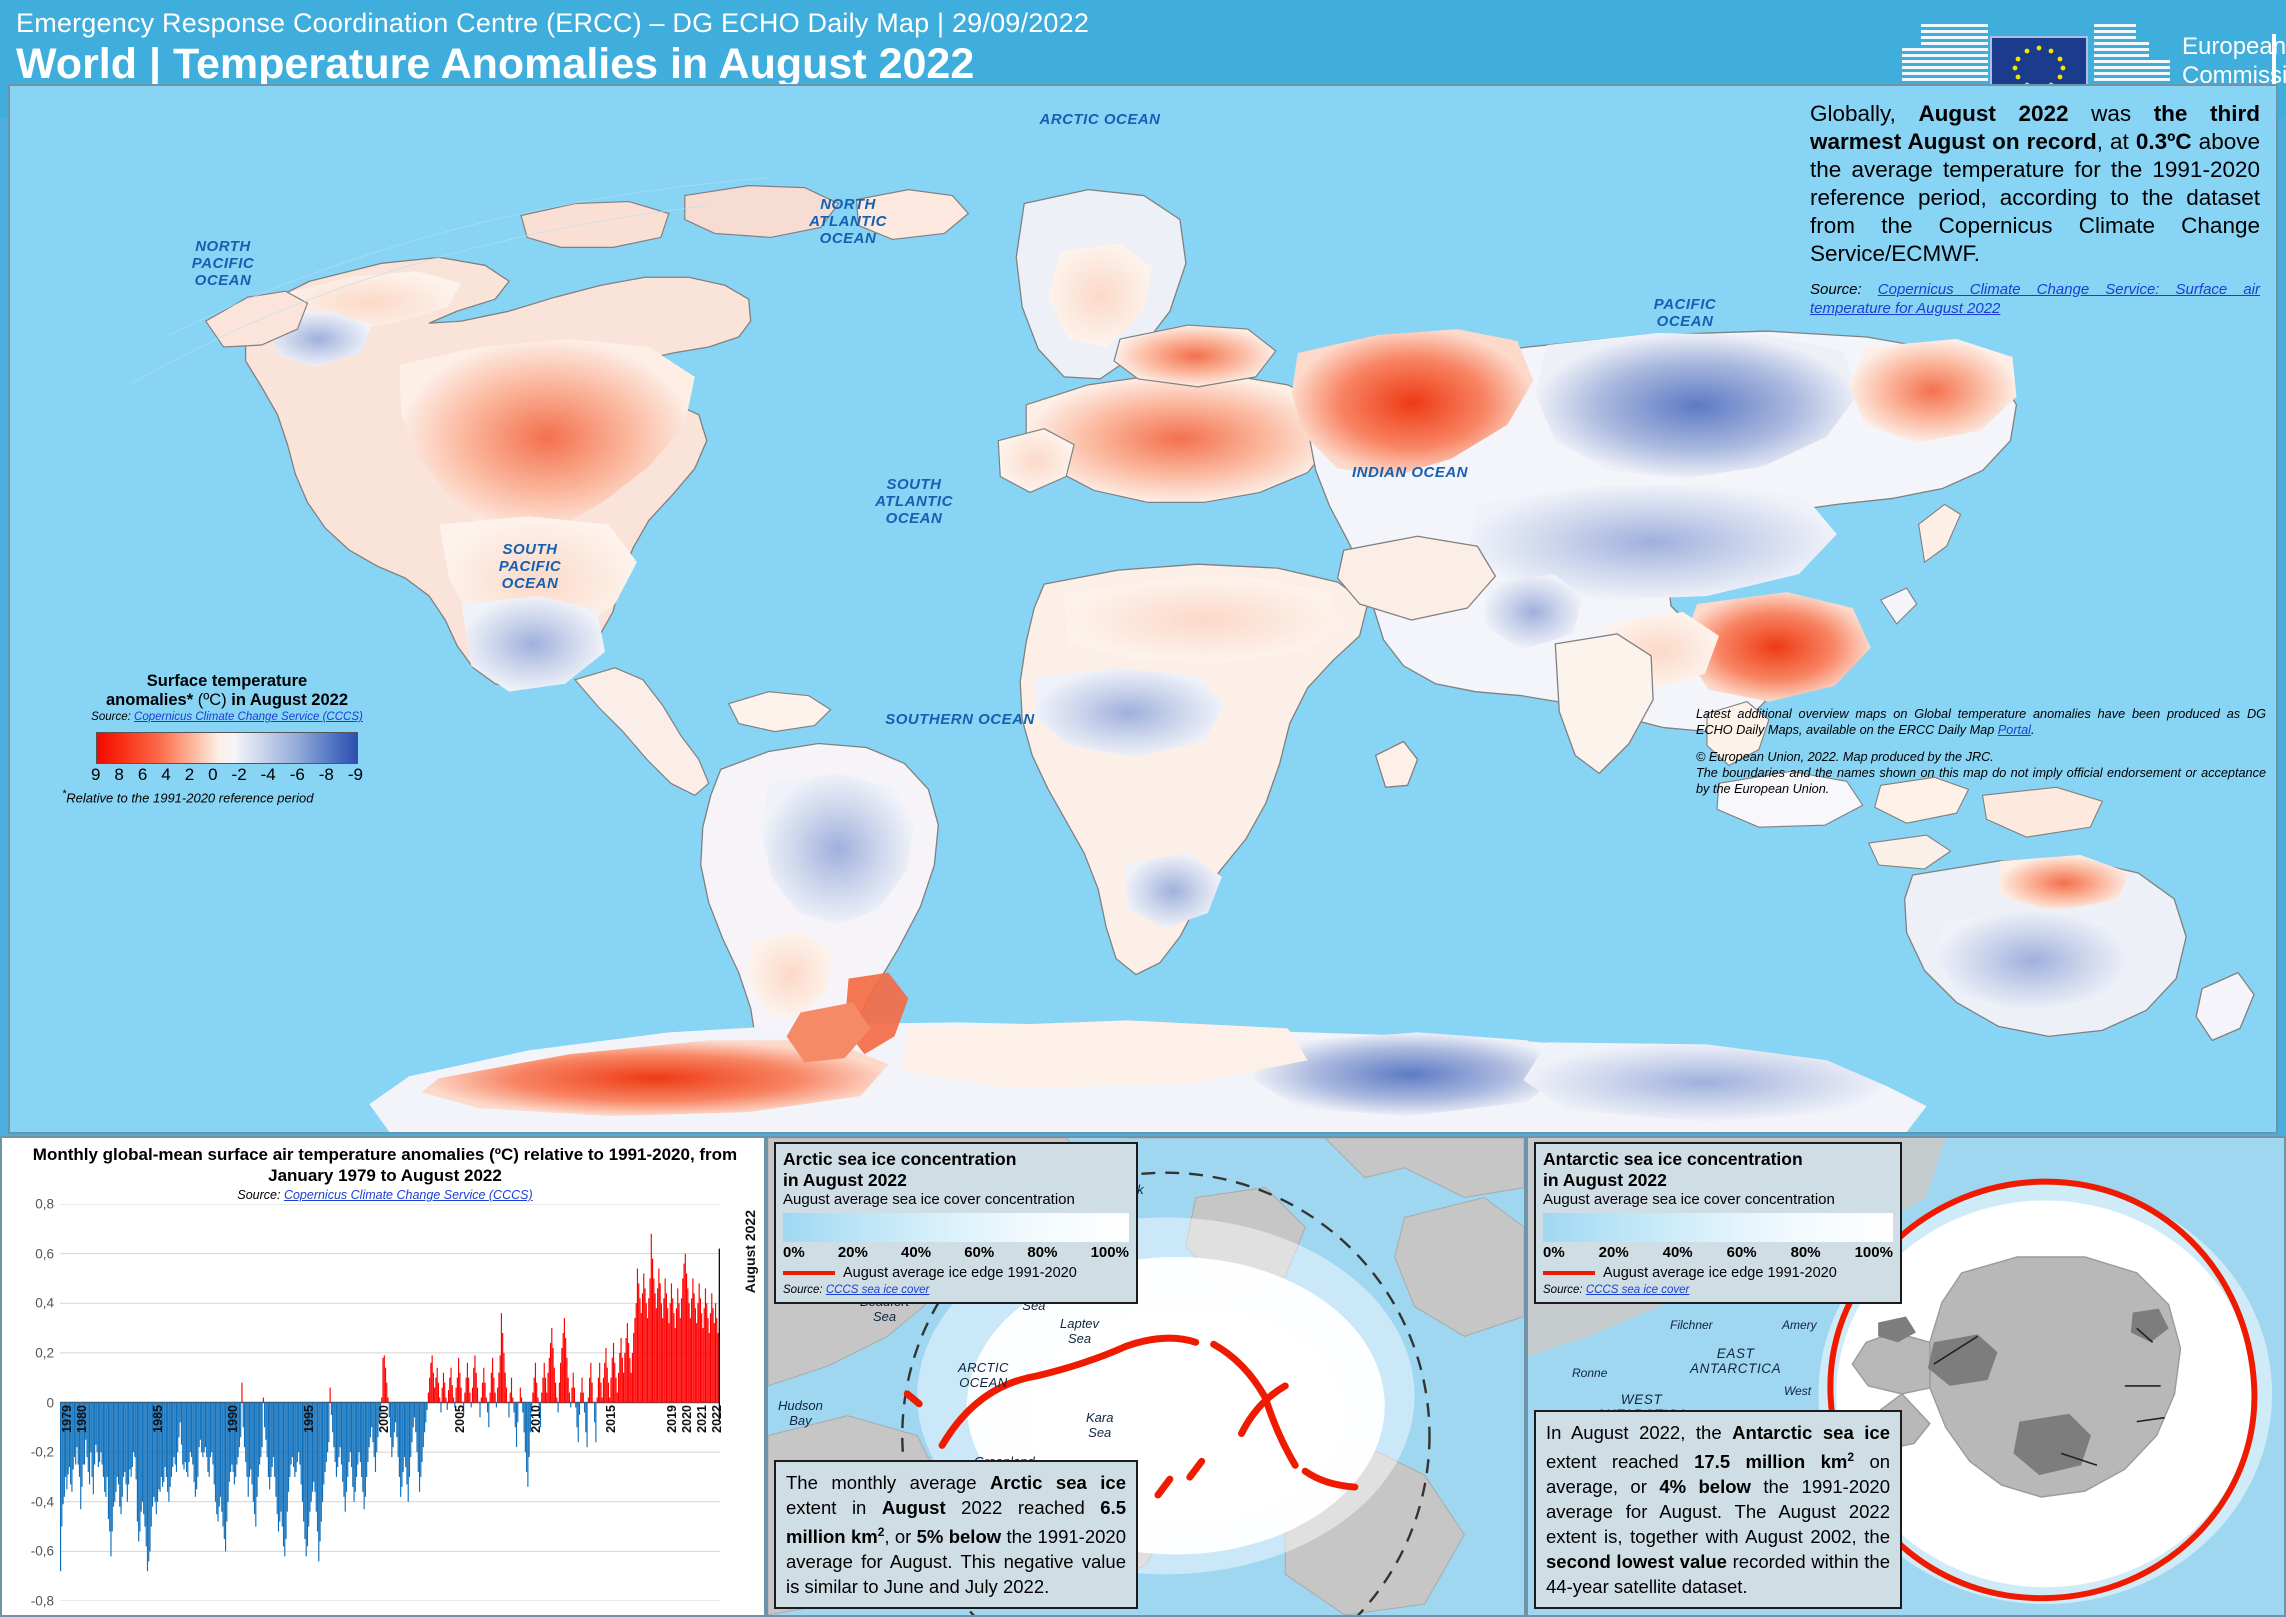 The width and height of the screenshot is (2286, 1617). Describe the element at coordinates (42, 1601) in the screenshot. I see `chart-ytick-8: -0,8` at that location.